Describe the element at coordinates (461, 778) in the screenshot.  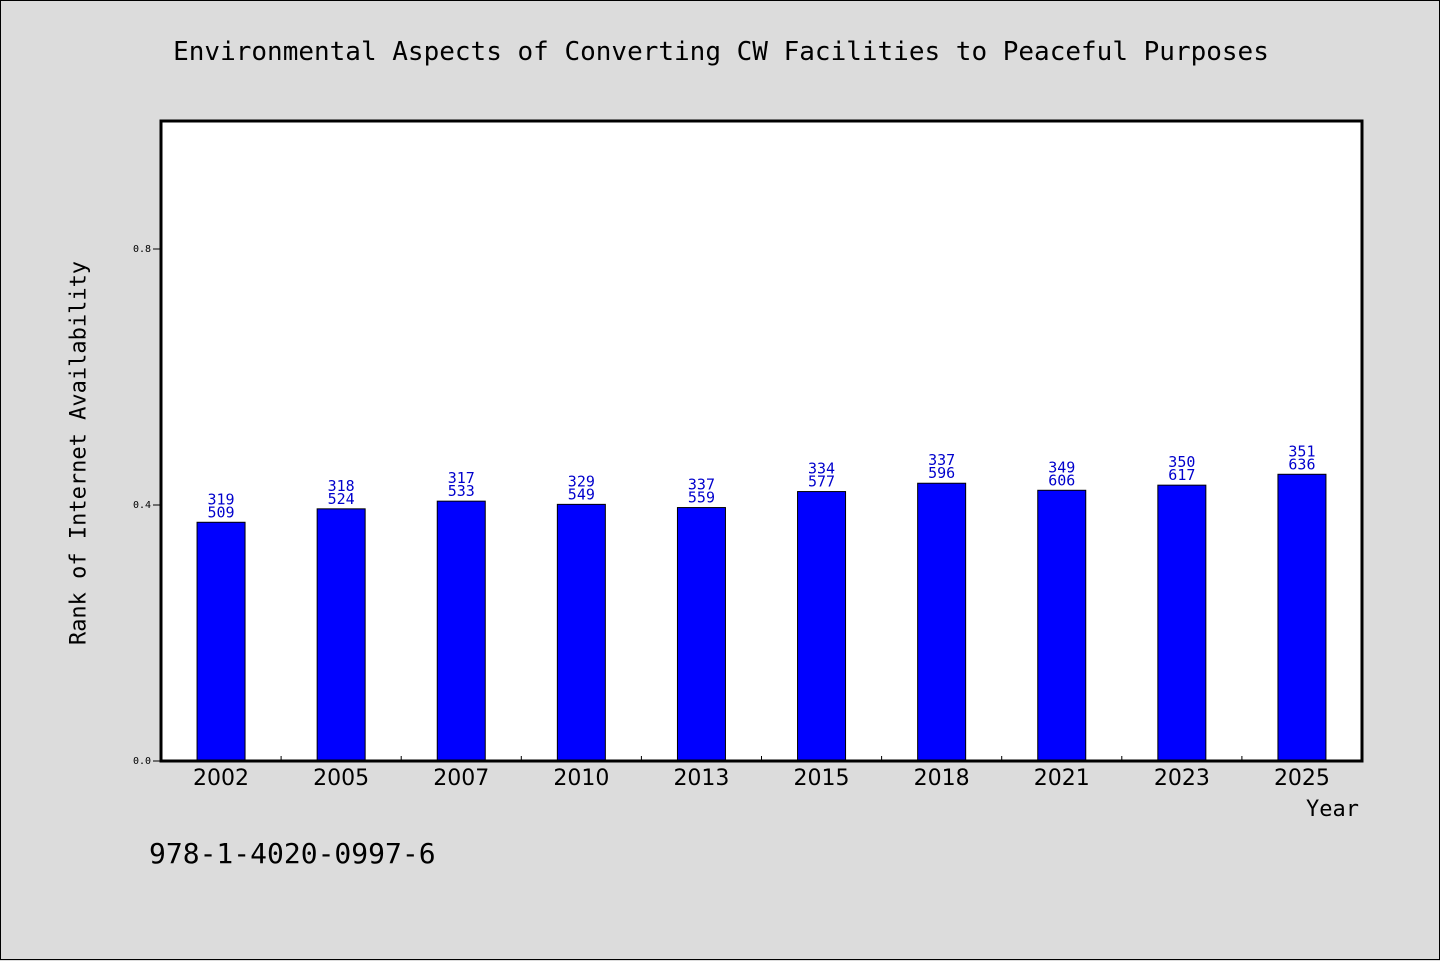
I see `x-tick-label: 2007` at that location.